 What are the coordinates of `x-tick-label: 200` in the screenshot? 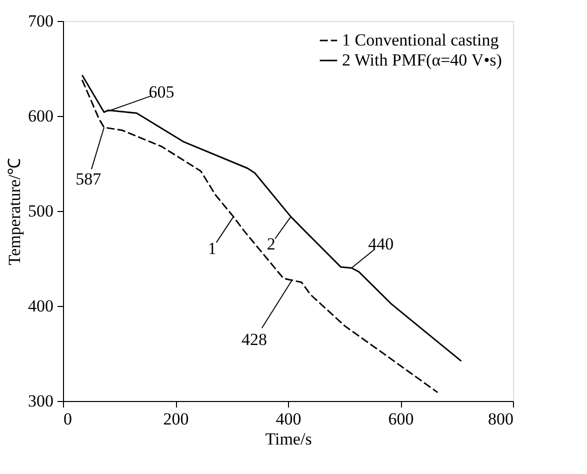 It's located at (176, 419).